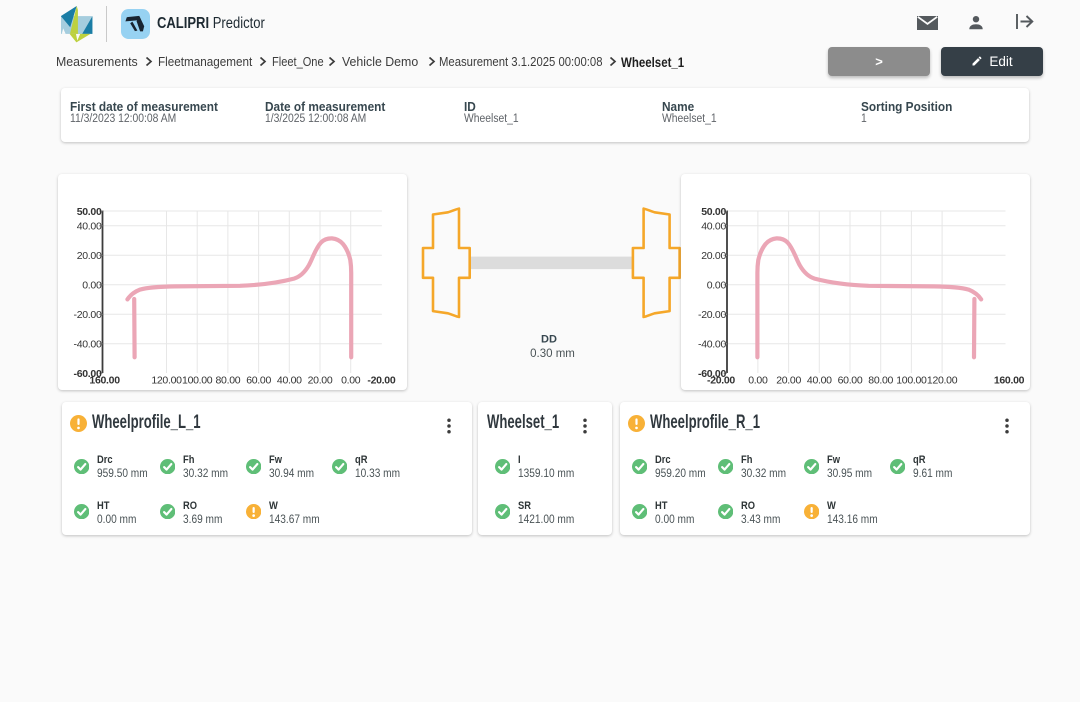  Describe the element at coordinates (549, 340) in the screenshot. I see `svg-text: DD` at that location.